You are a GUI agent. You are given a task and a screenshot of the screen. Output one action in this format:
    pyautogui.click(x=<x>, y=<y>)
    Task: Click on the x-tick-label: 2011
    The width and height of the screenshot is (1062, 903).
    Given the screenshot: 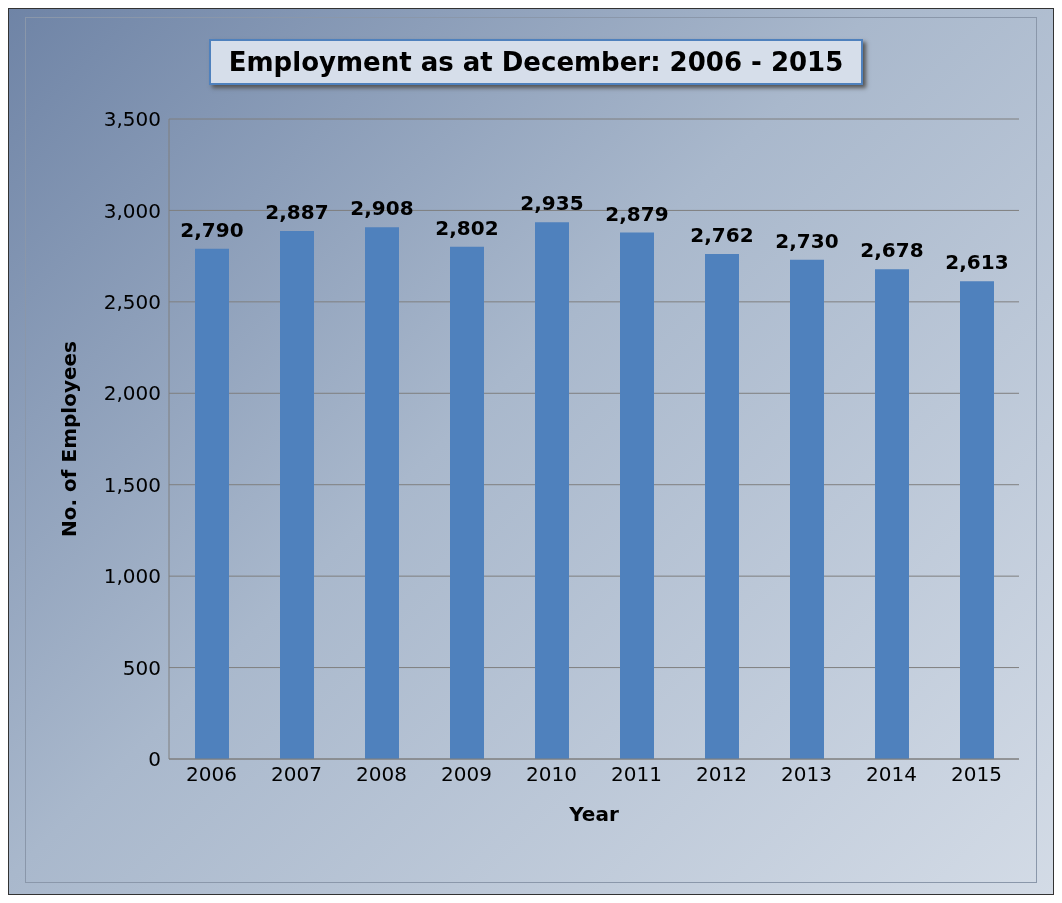 What is the action you would take?
    pyautogui.click(x=636, y=774)
    